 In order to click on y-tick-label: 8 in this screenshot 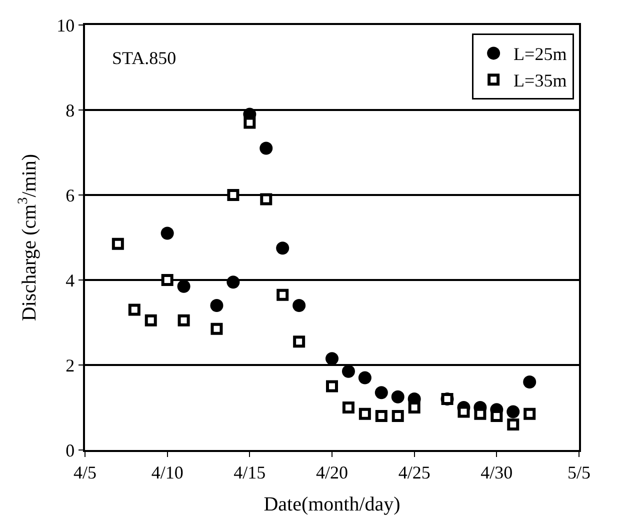, I will do `click(70, 110)`.